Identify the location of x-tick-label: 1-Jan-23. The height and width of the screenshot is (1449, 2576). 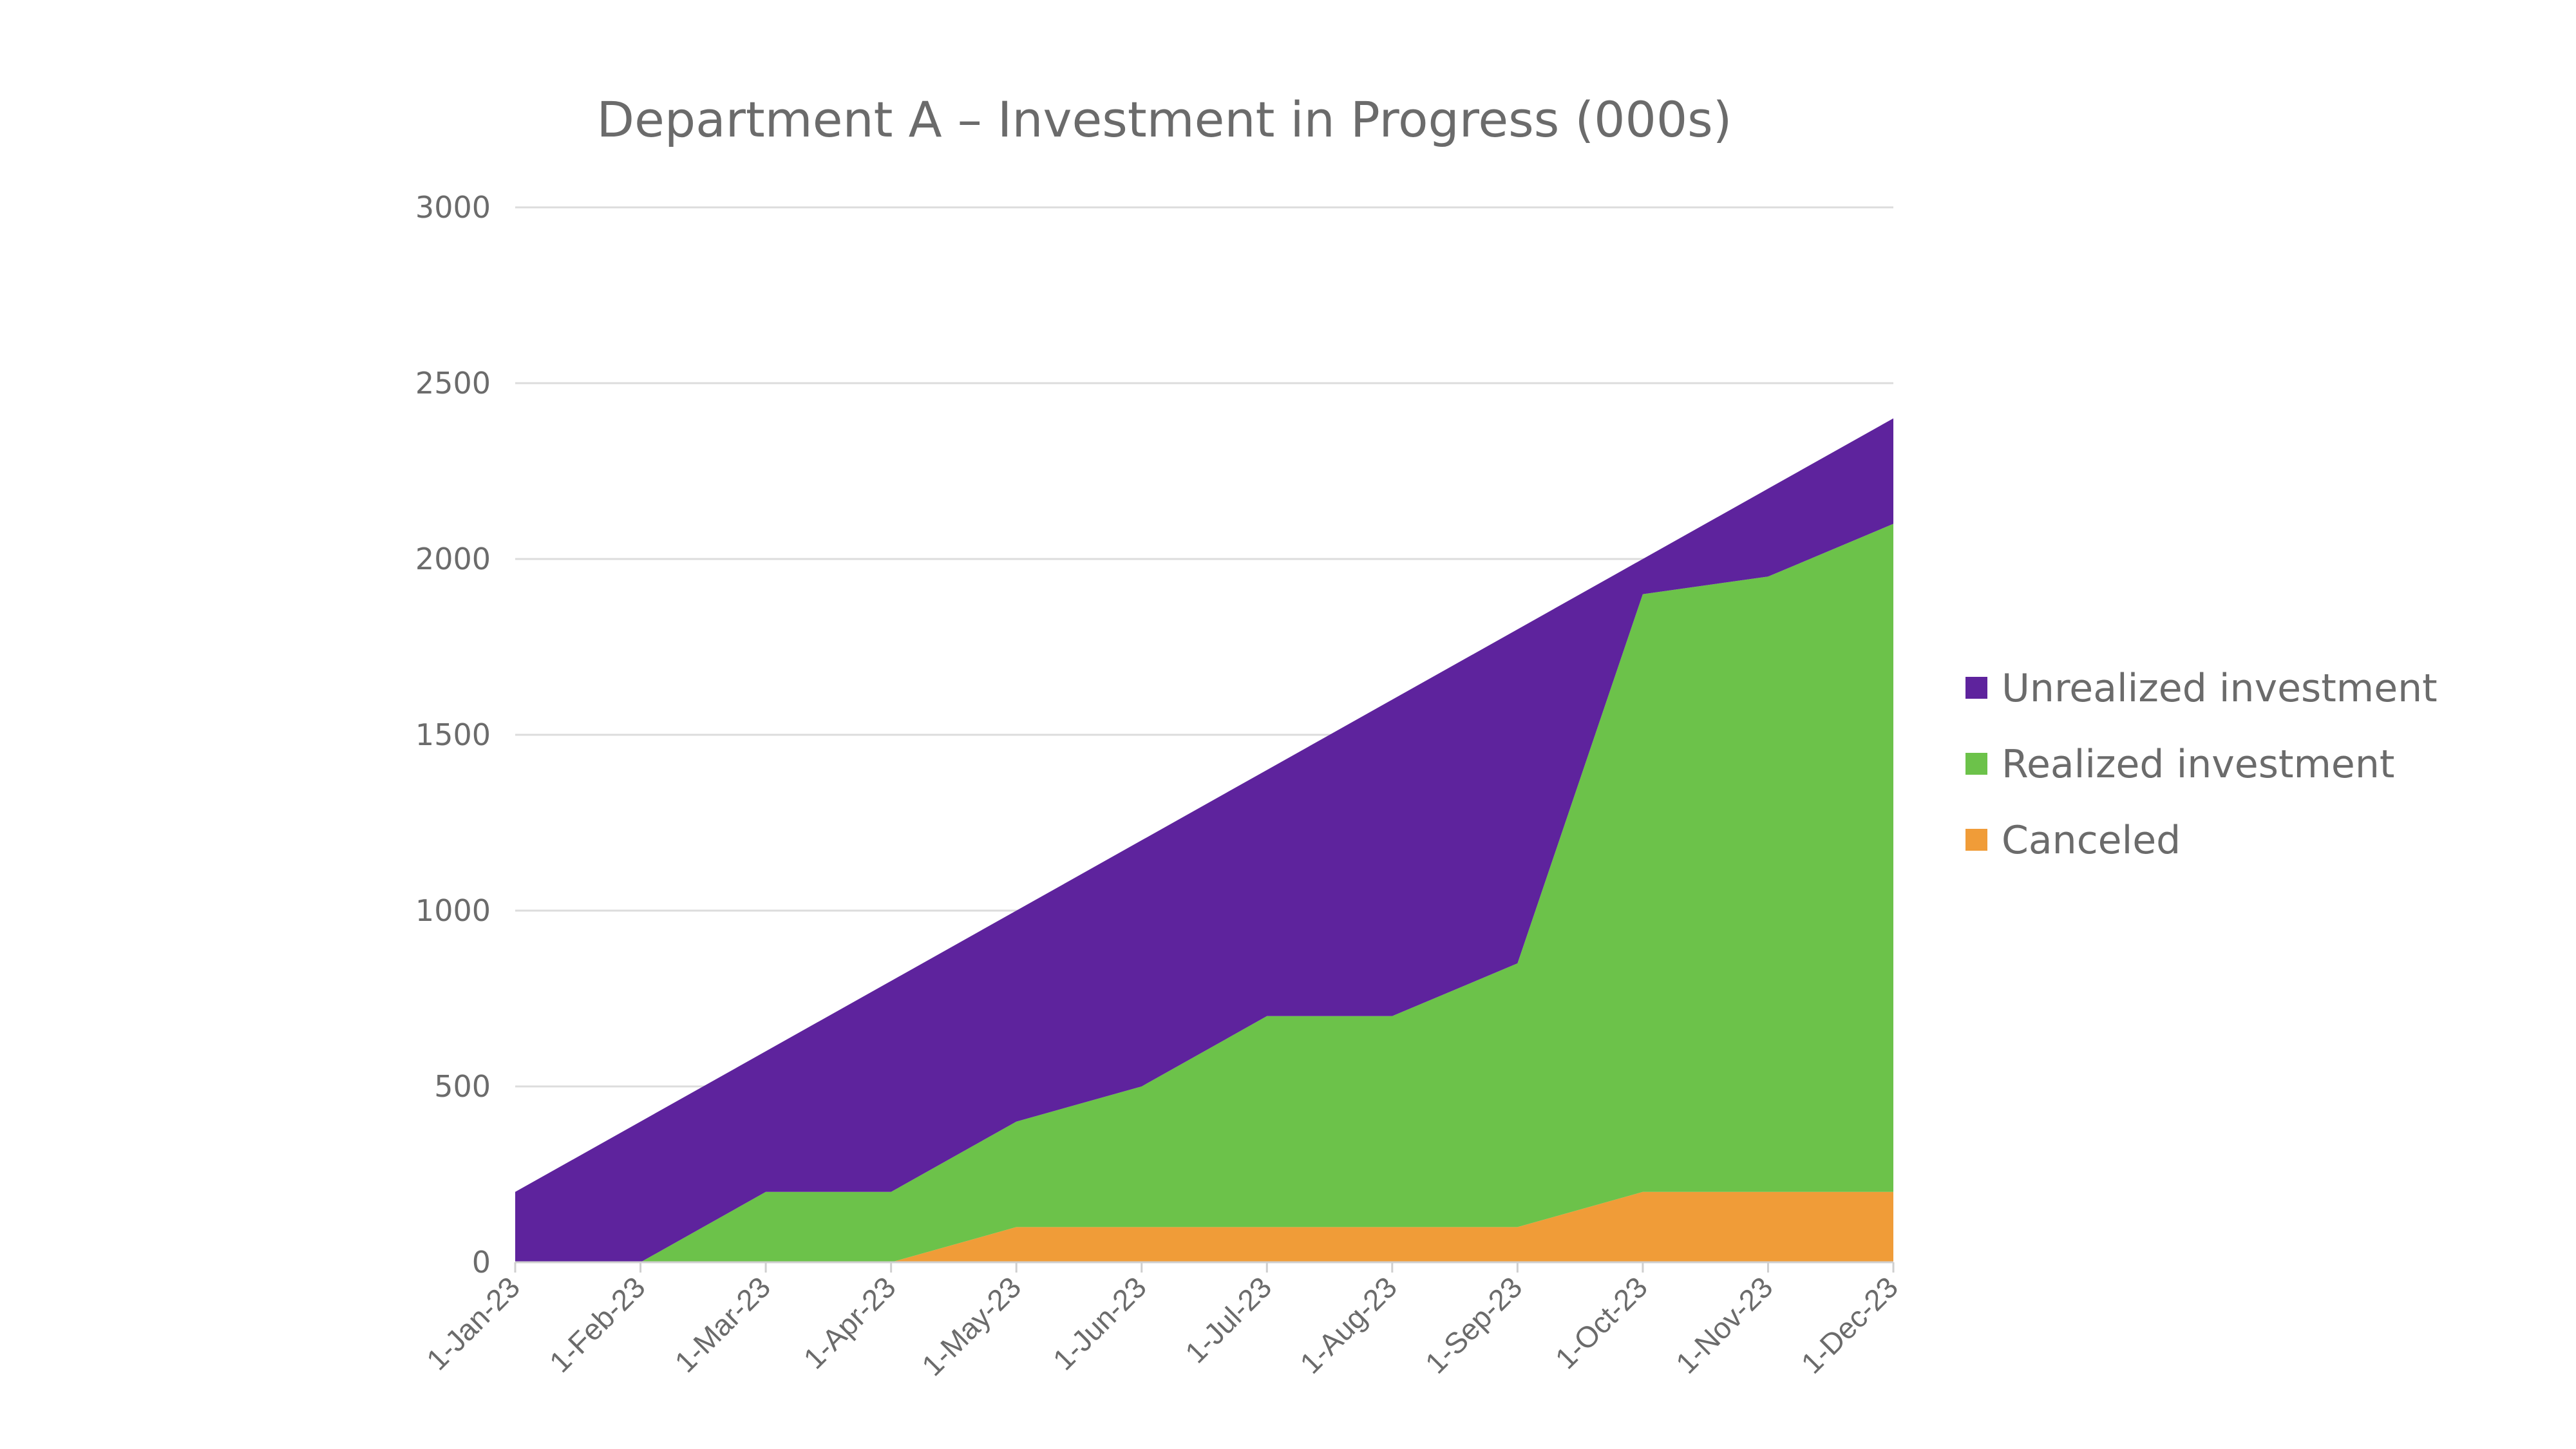
(473, 1323).